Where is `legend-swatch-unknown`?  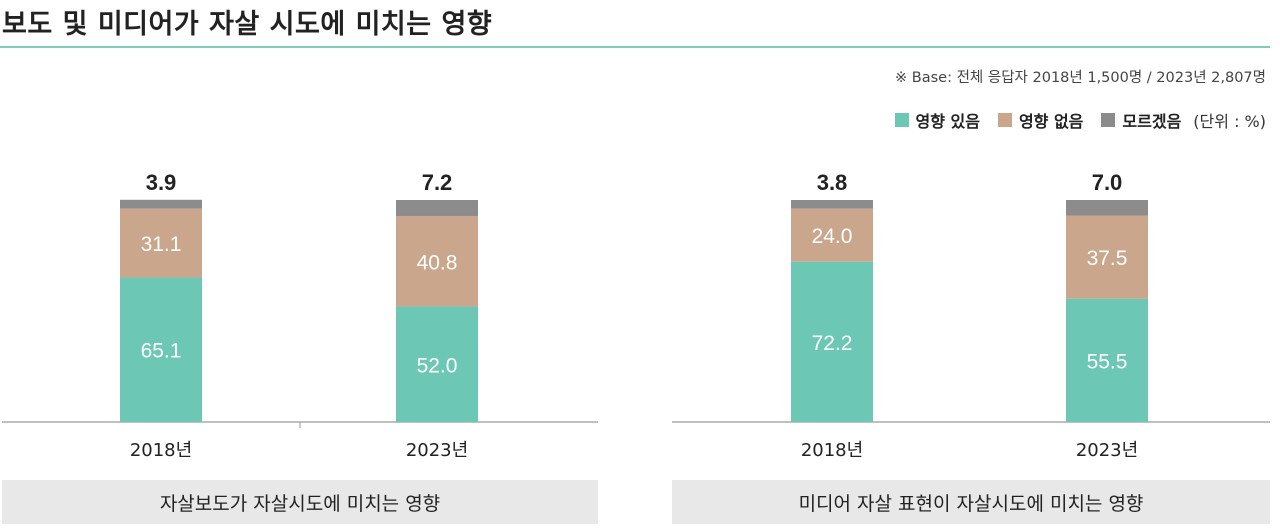 legend-swatch-unknown is located at coordinates (1108, 120).